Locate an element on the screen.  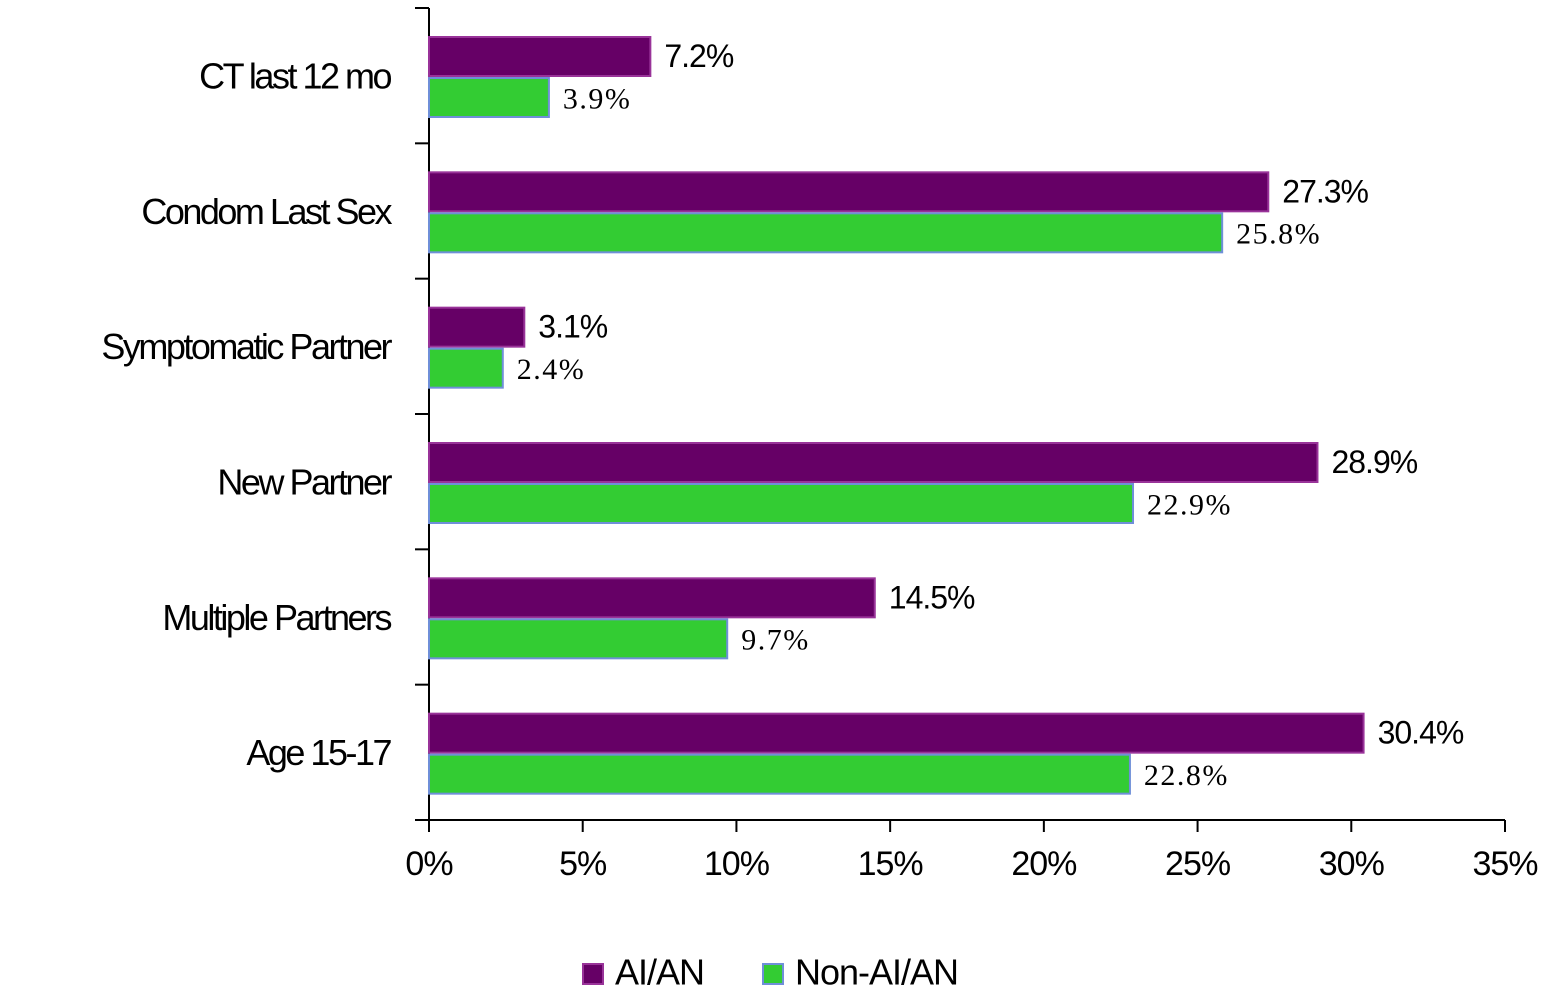
legend-label: Non-AI/AN is located at coordinates (876, 972).